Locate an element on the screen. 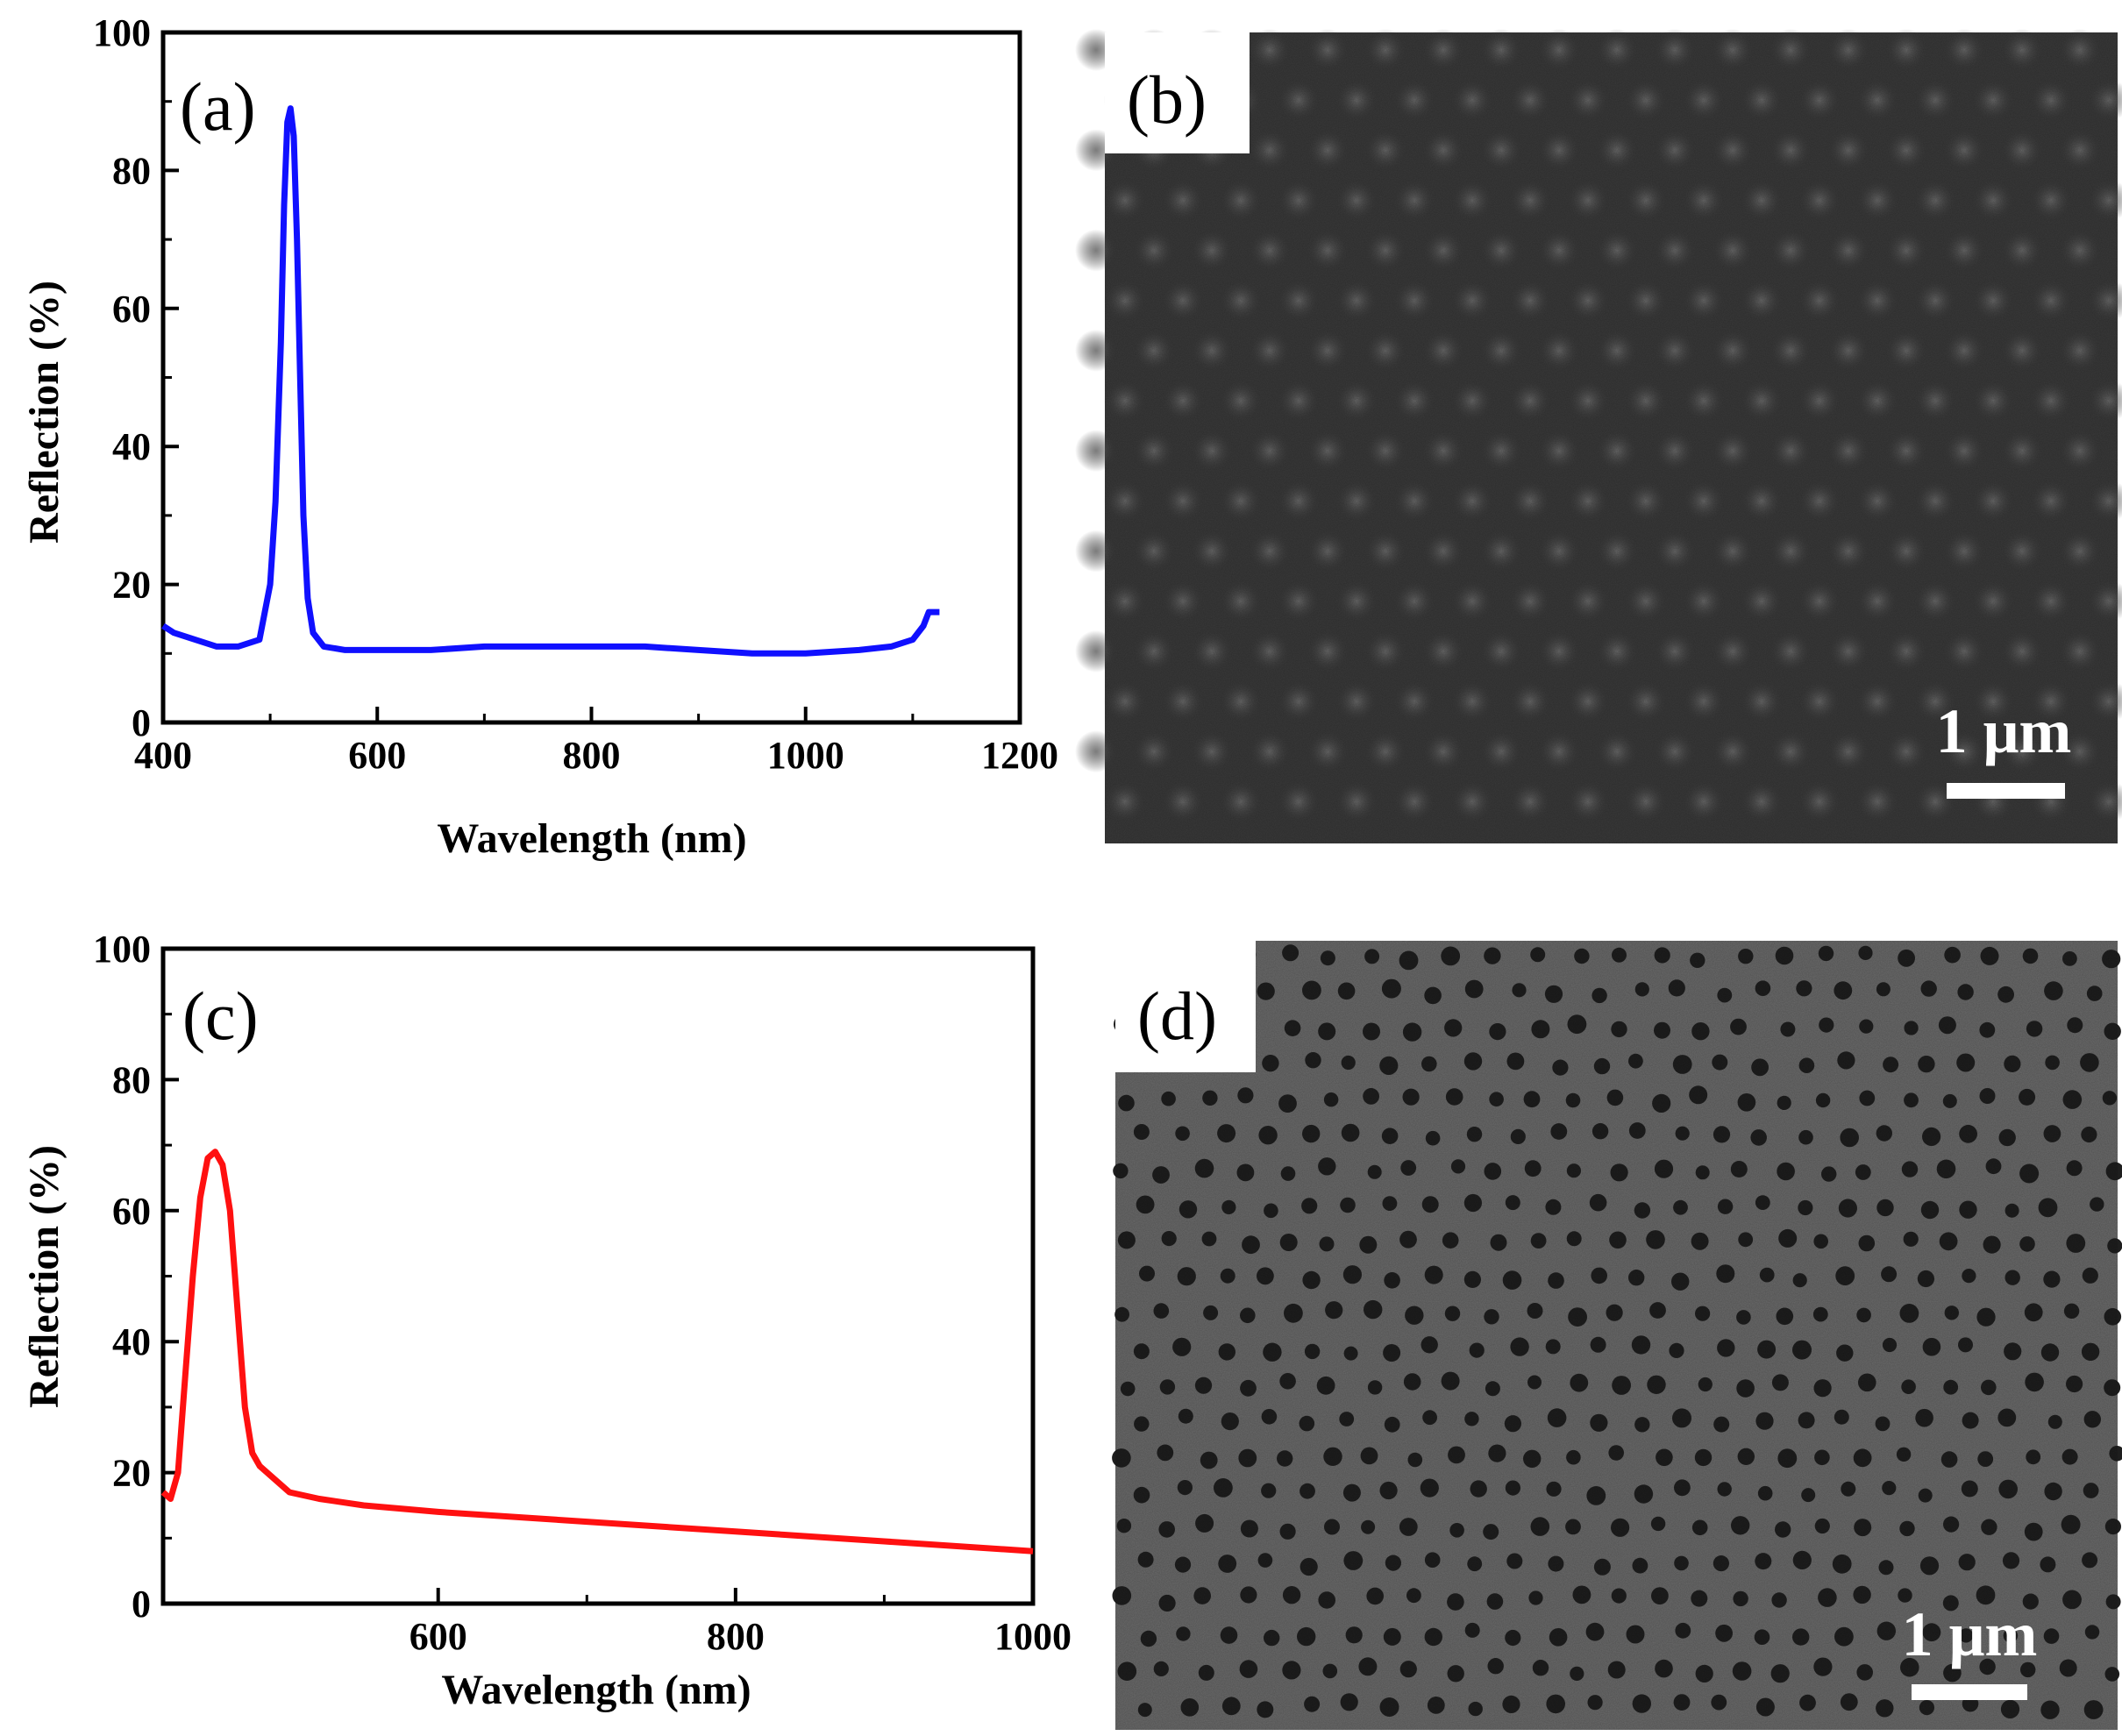  panel-d-label: (d) is located at coordinates (1177, 1016).